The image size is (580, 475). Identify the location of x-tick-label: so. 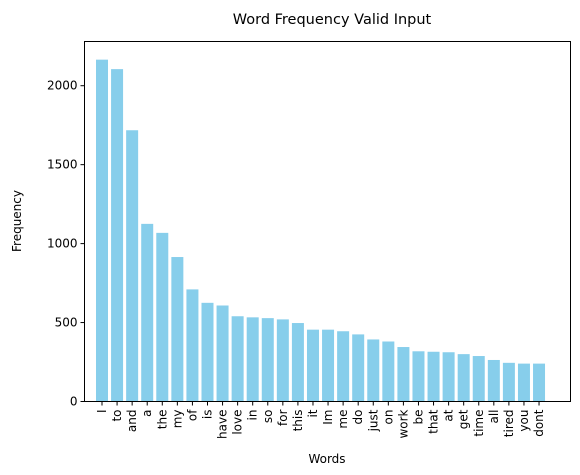
(268, 417).